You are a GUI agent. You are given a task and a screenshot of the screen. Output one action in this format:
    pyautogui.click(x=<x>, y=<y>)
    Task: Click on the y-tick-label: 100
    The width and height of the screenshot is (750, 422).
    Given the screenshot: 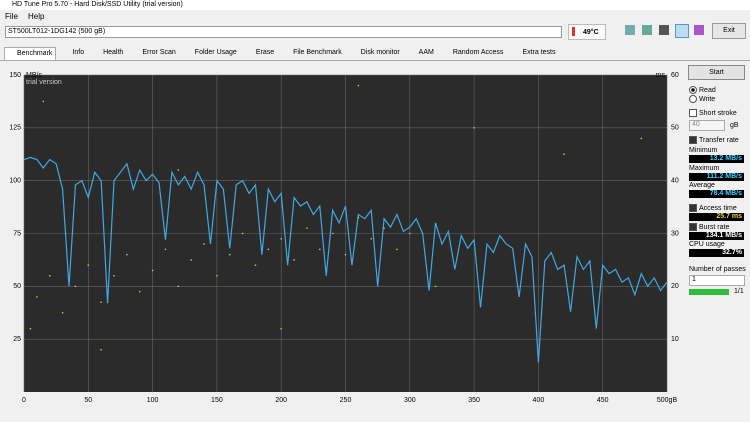 What is the action you would take?
    pyautogui.click(x=15, y=181)
    